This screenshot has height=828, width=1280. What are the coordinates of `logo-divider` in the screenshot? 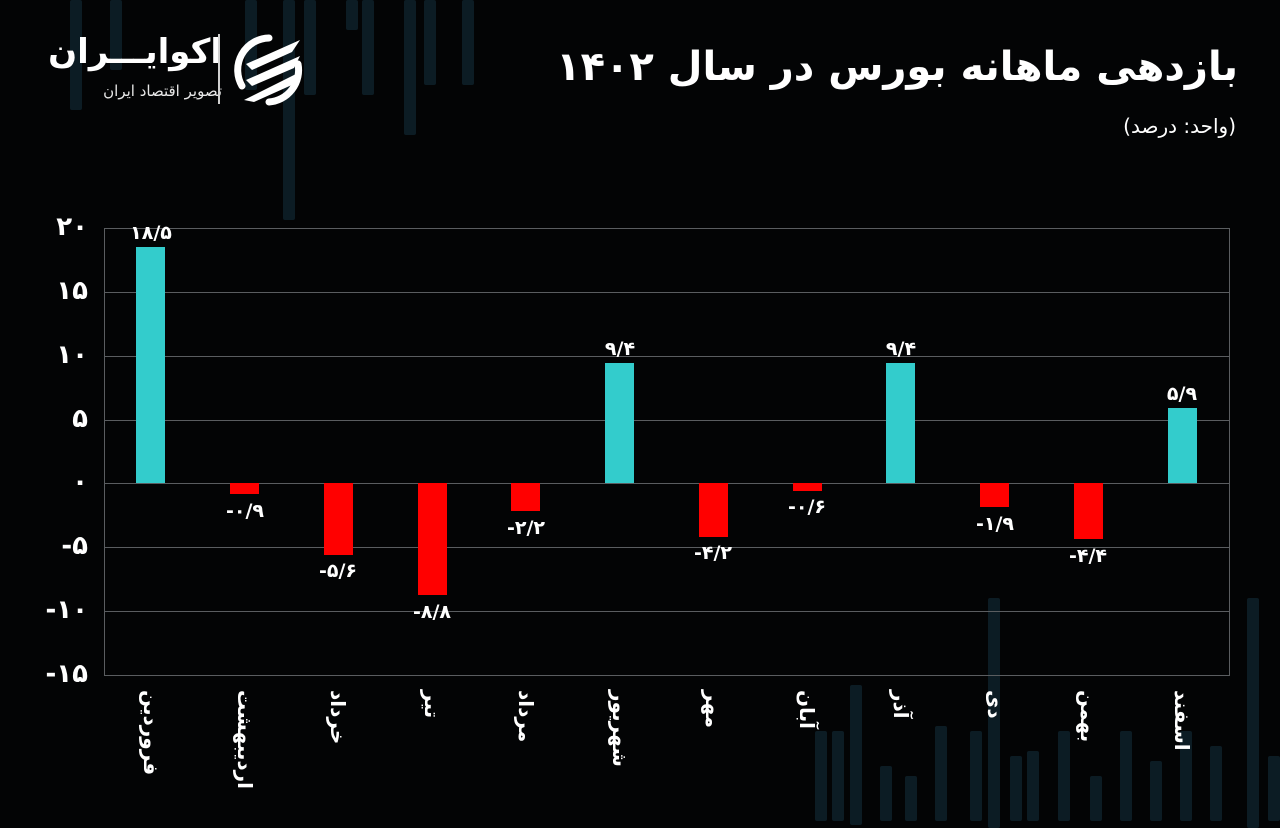 It's located at (219, 69).